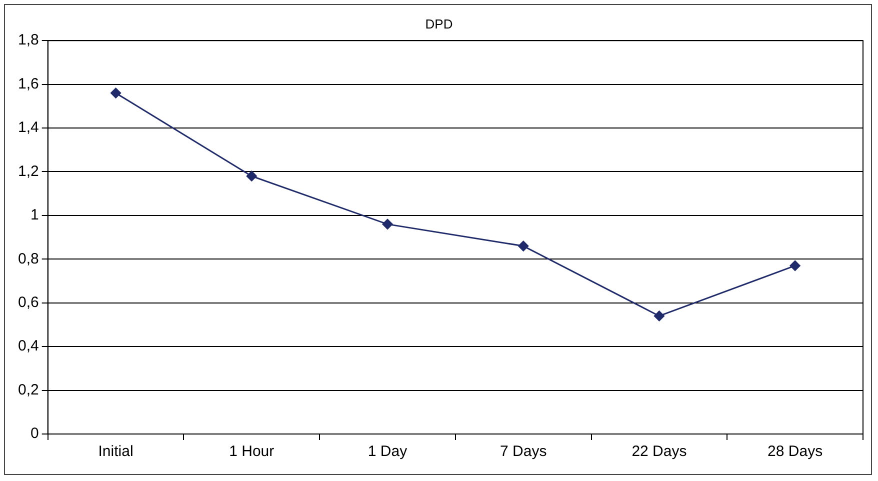  Describe the element at coordinates (28, 83) in the screenshot. I see `y-tick-label: 1,6` at that location.